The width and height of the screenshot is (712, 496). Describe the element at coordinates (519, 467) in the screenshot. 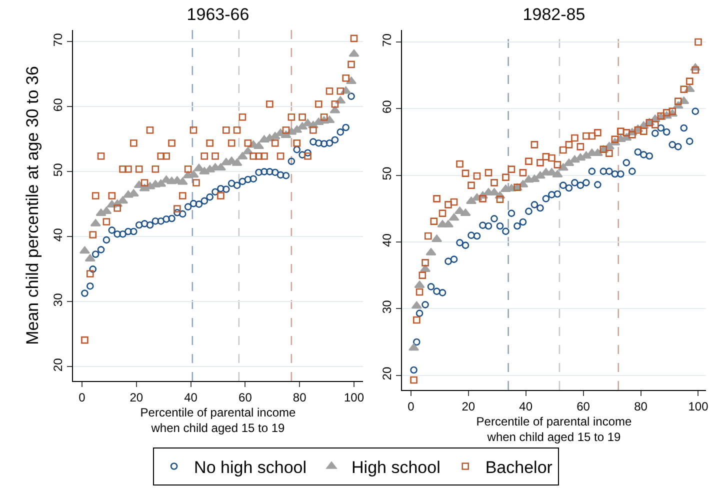

I see `legend-label: Bachelor` at that location.